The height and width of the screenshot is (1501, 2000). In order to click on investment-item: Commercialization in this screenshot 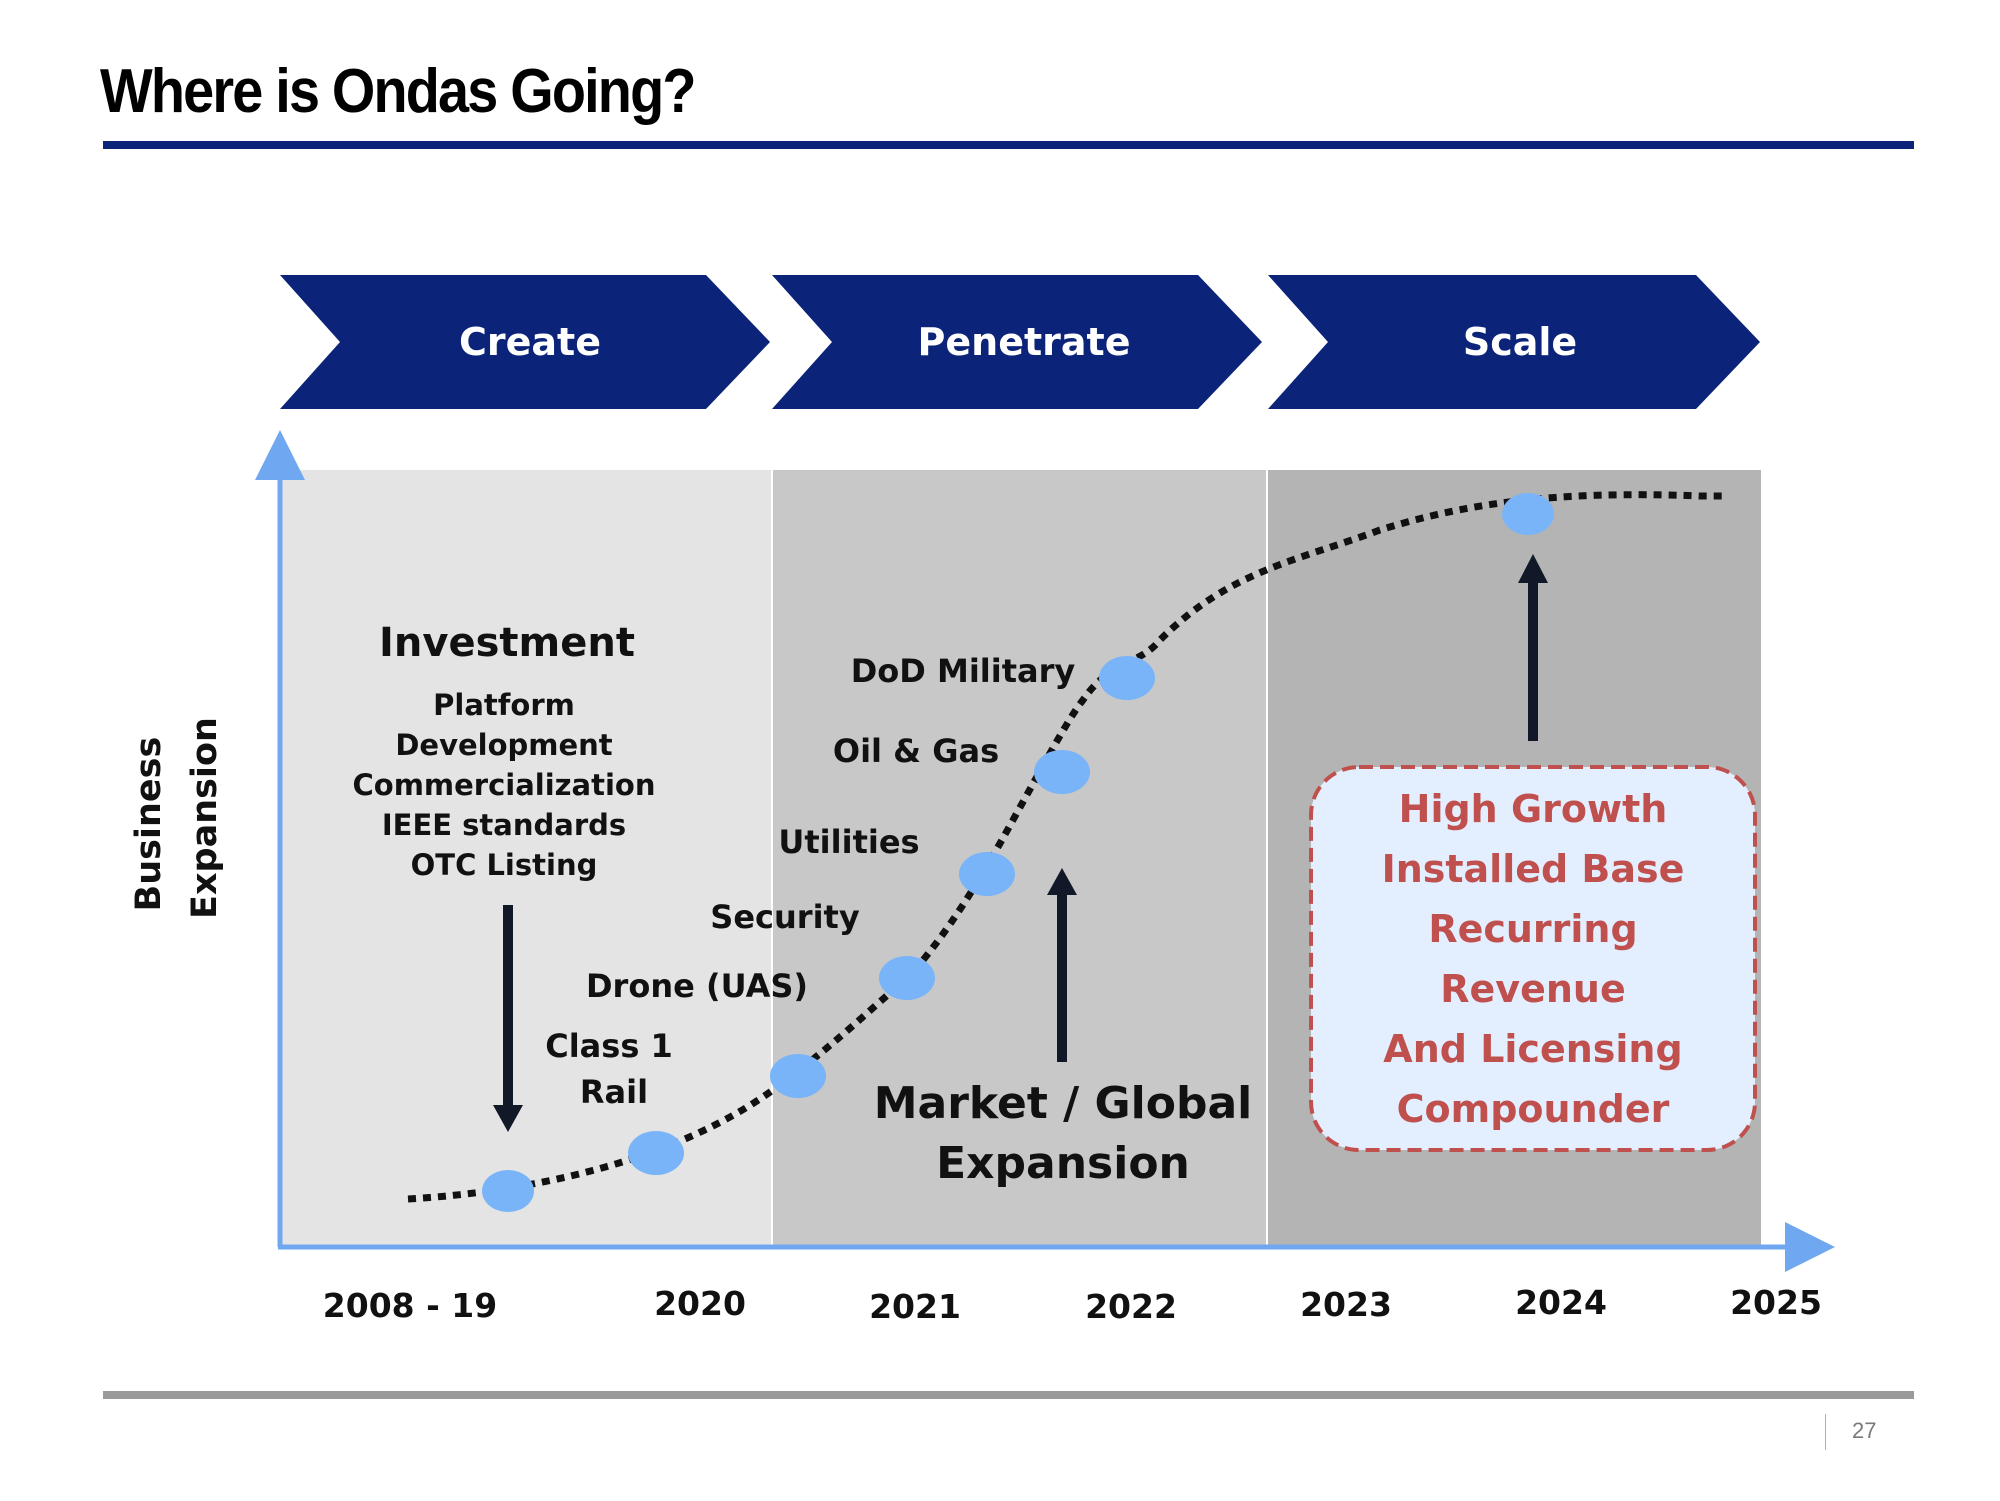, I will do `click(503, 785)`.